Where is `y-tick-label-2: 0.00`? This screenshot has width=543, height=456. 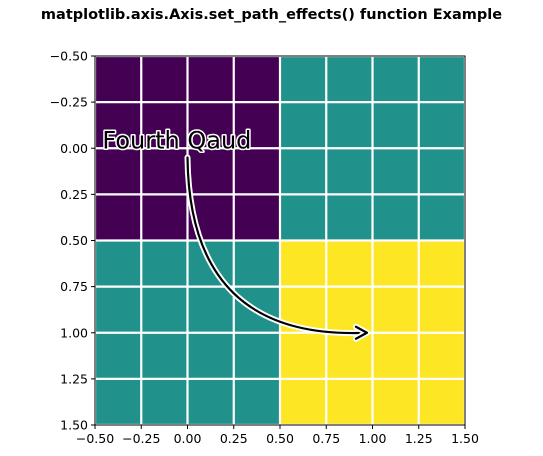
y-tick-label-2: 0.00 is located at coordinates (74, 148).